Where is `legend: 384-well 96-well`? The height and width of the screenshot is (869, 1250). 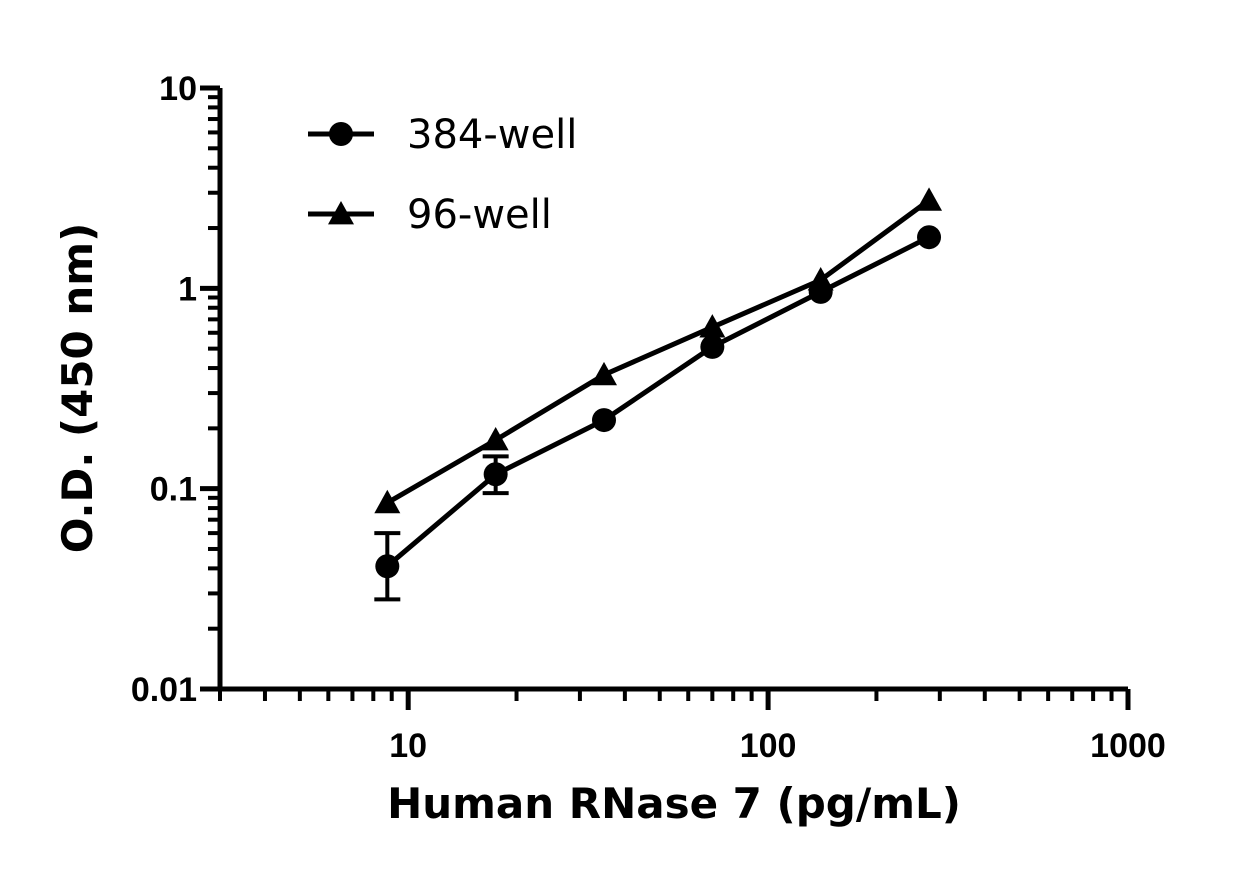 legend: 384-well 96-well is located at coordinates (442, 175).